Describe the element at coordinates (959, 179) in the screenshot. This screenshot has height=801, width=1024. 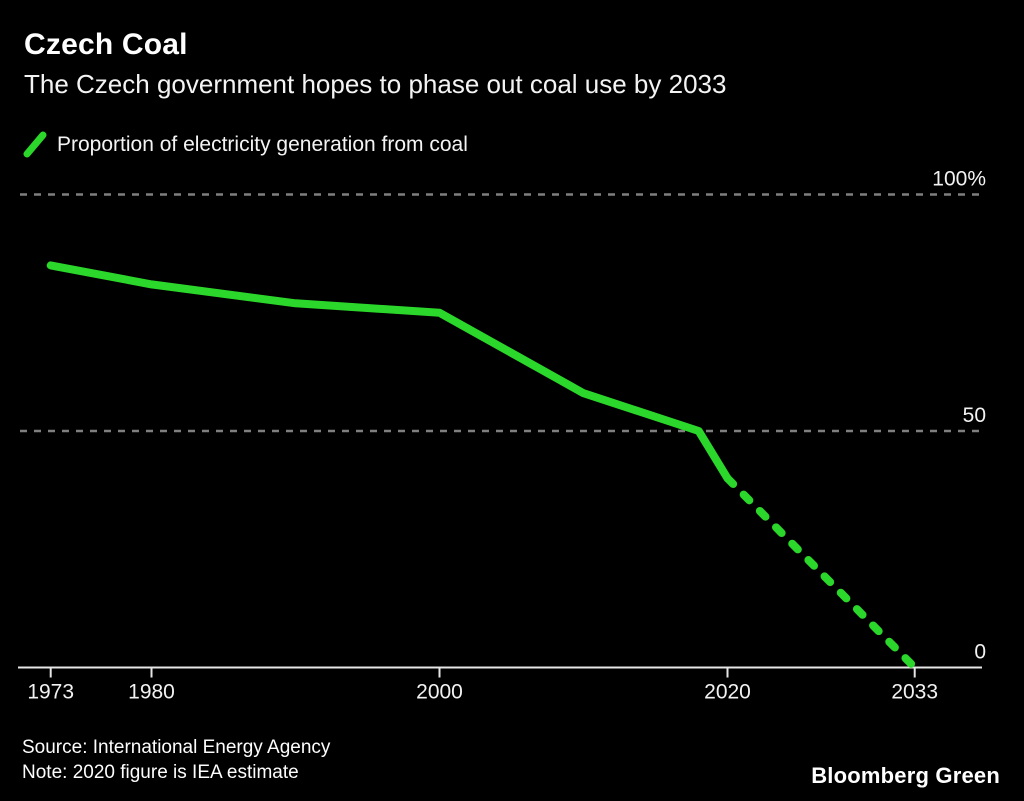
I see `y-tick-label-100: 100%` at that location.